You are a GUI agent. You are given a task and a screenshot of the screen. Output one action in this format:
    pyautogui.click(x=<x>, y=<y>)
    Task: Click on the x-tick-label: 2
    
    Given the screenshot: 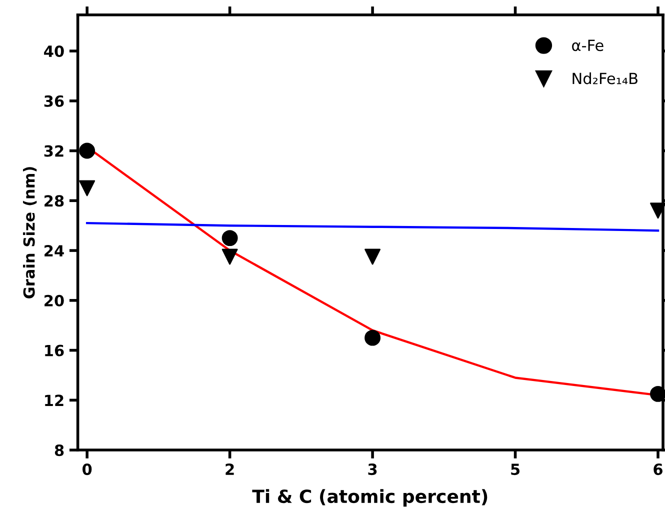 What is the action you would take?
    pyautogui.click(x=230, y=469)
    